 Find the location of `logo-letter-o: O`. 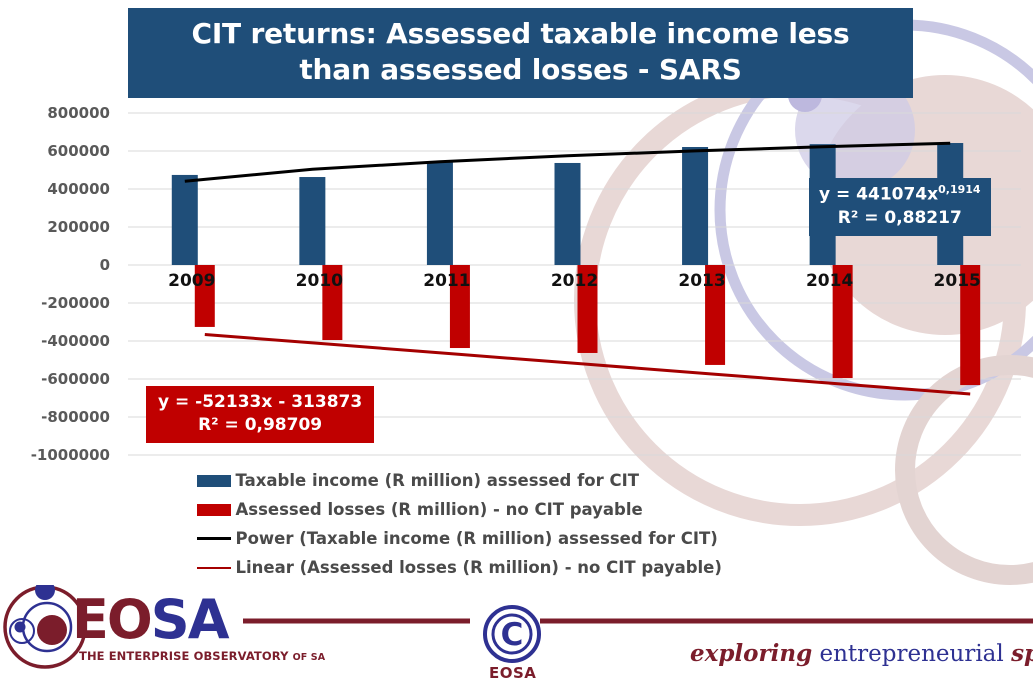

logo-letter-o: O is located at coordinates (129, 619).